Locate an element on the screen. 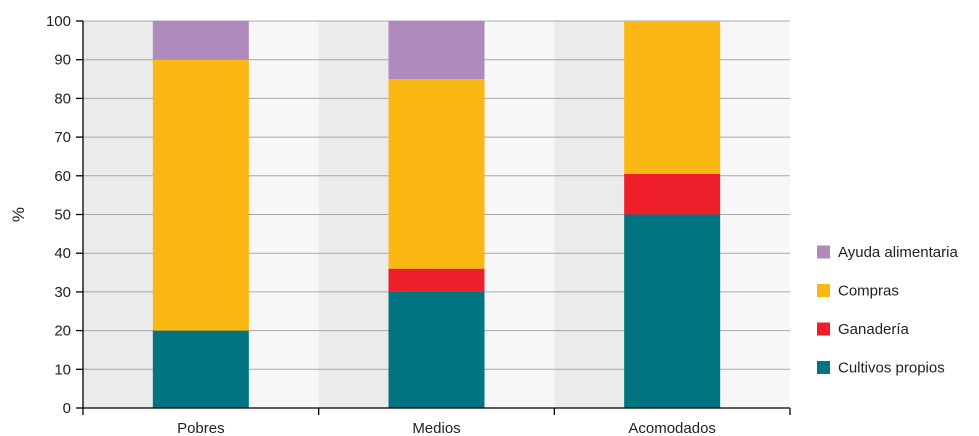 The height and width of the screenshot is (436, 979). y-tick-label: 20 is located at coordinates (62, 331).